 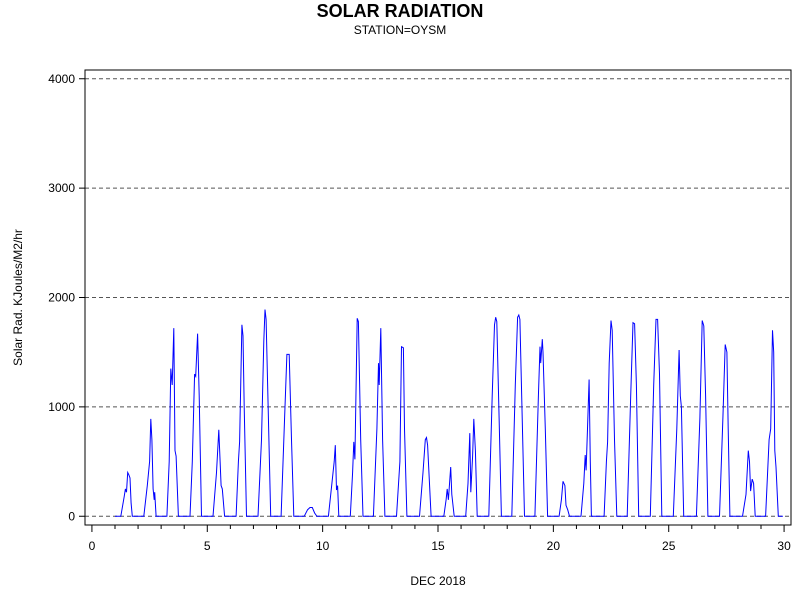 I want to click on x-tick-label: 15, so click(x=438, y=546).